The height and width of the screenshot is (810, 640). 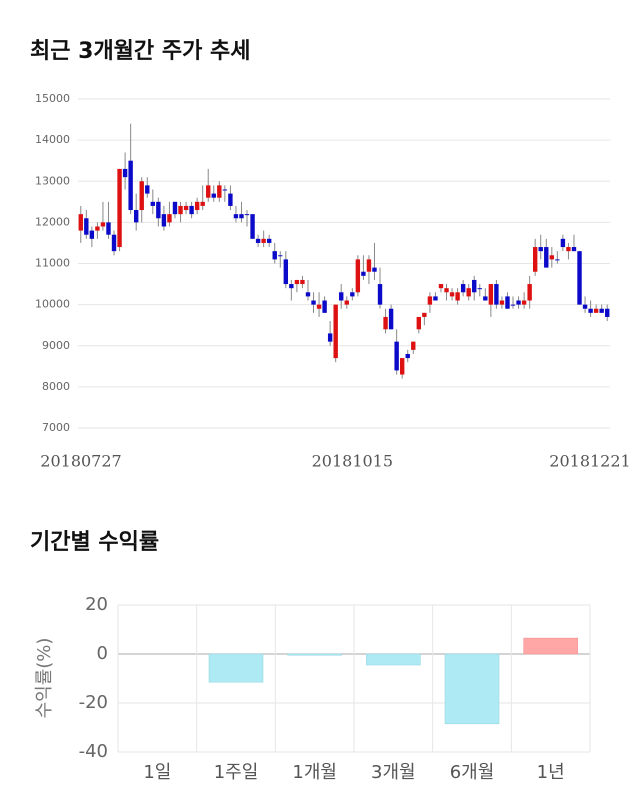 I want to click on y-tick-label: 20, so click(x=96, y=604).